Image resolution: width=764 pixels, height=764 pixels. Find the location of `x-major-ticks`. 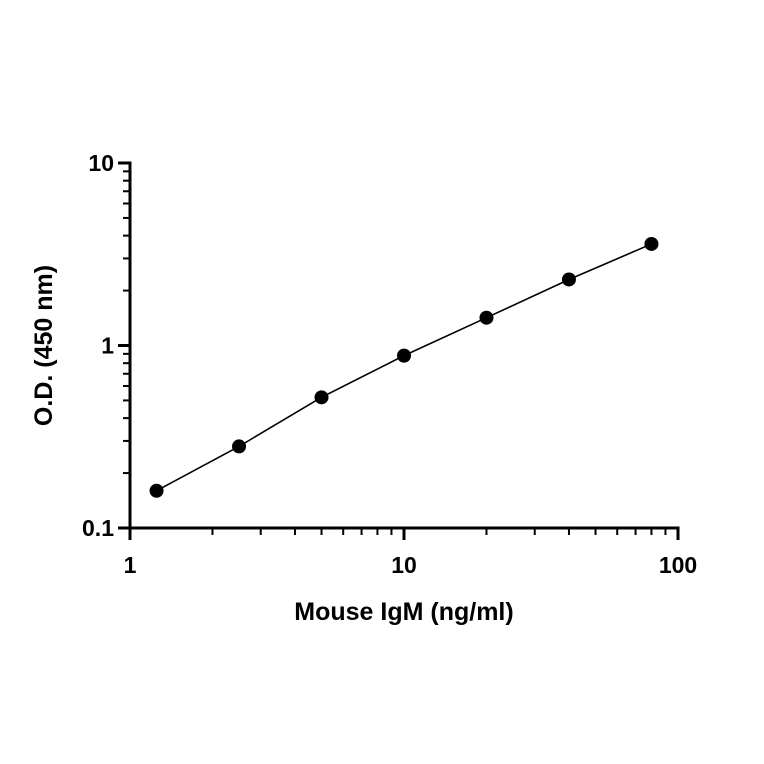

x-major-ticks is located at coordinates (404, 534).